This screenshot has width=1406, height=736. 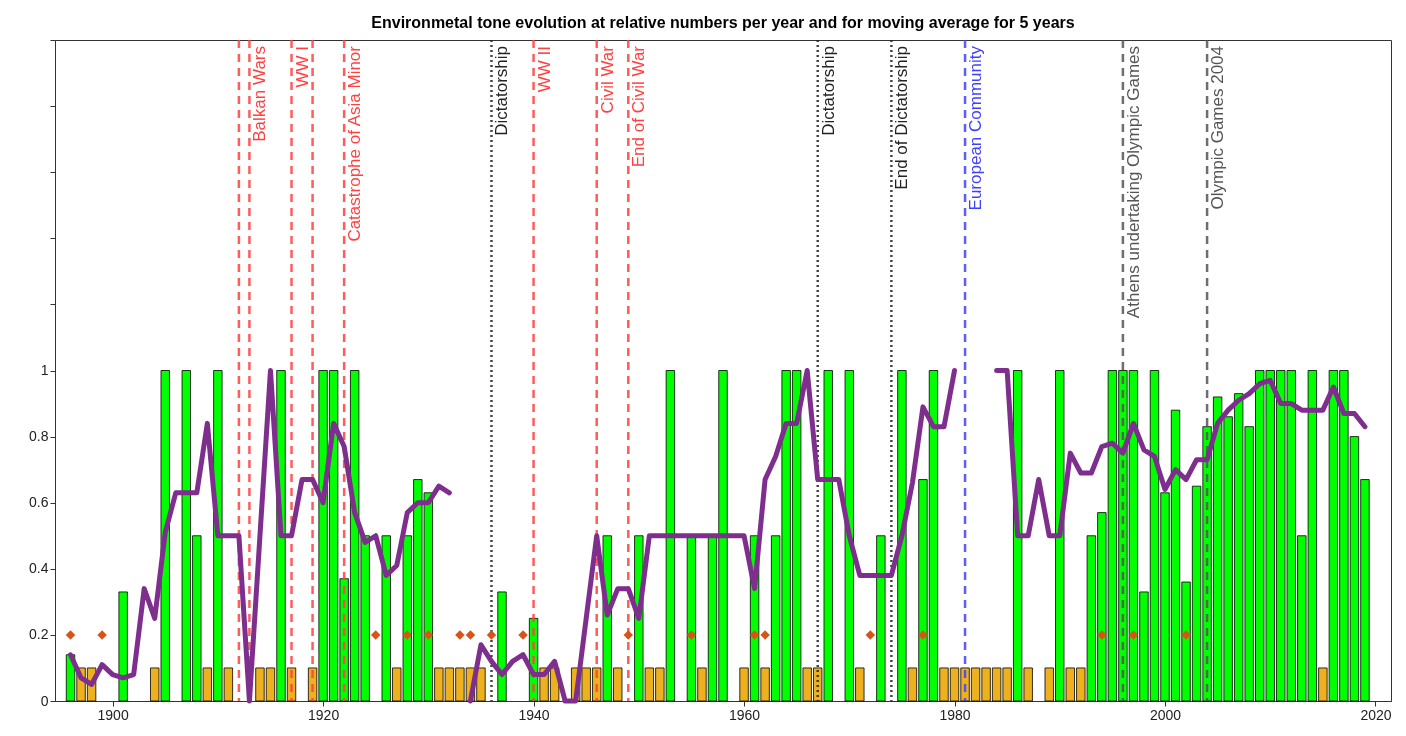 I want to click on x-tick-label: 1900, so click(x=113, y=714).